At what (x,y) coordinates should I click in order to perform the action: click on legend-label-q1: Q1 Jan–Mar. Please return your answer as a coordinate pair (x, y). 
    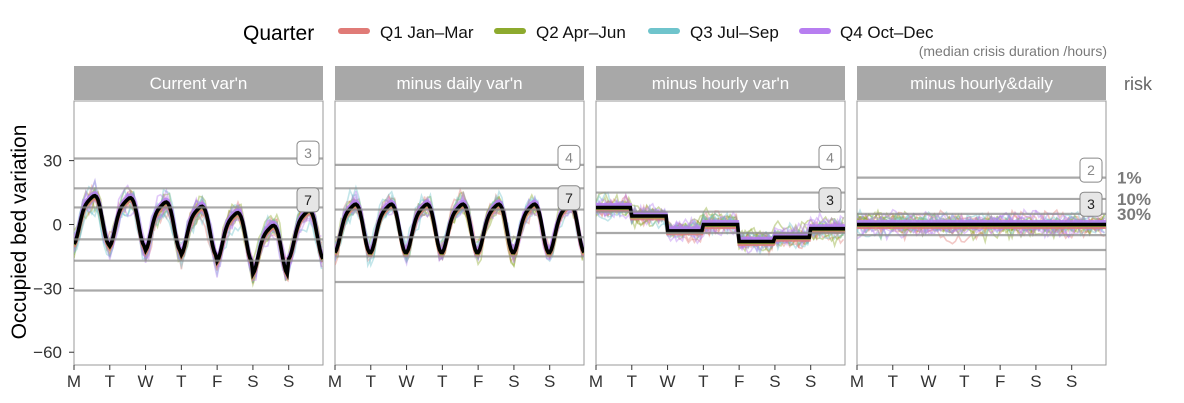
    Looking at the image, I should click on (427, 32).